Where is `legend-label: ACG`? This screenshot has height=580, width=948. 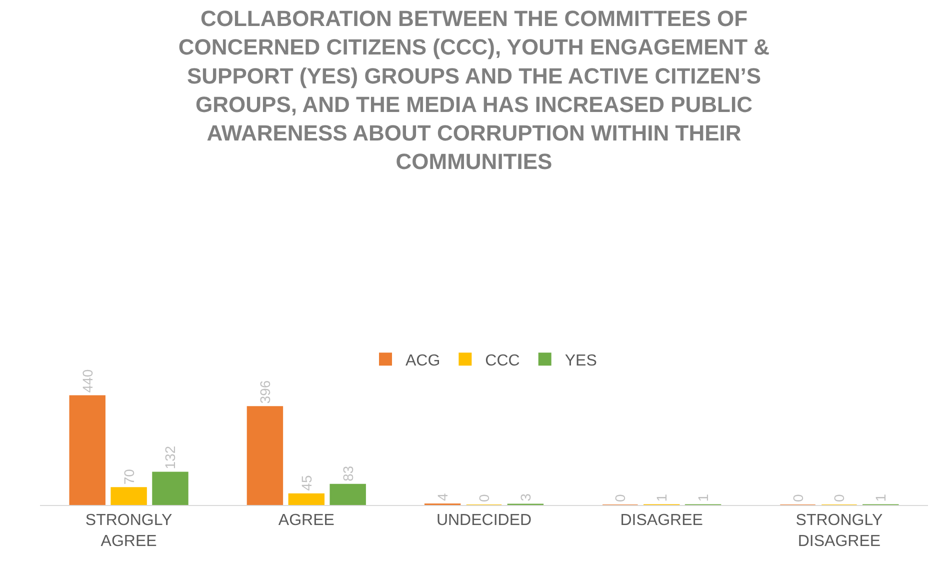
legend-label: ACG is located at coordinates (423, 361).